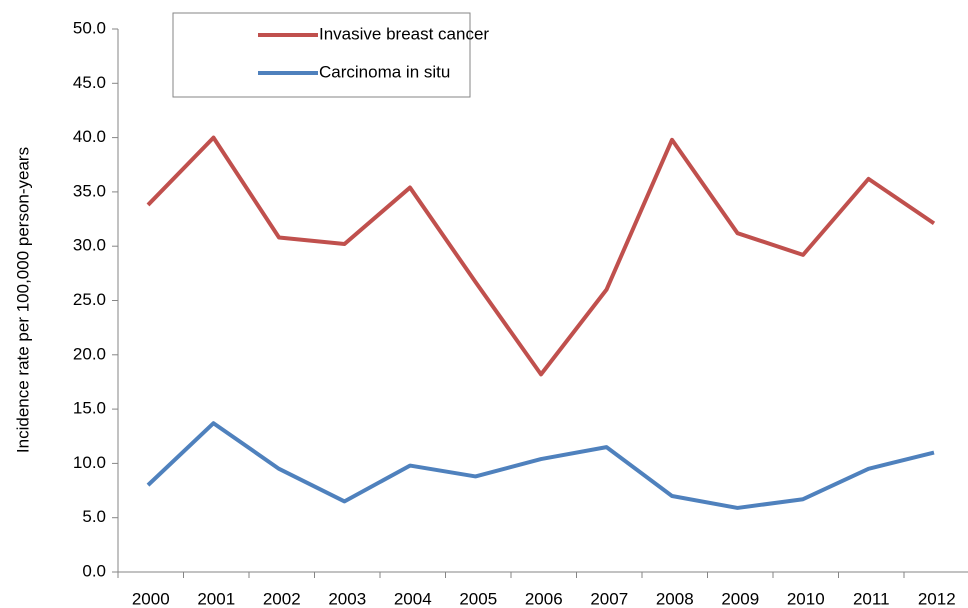 The image size is (968, 608). I want to click on y-tick-label: 45.0, so click(89, 82).